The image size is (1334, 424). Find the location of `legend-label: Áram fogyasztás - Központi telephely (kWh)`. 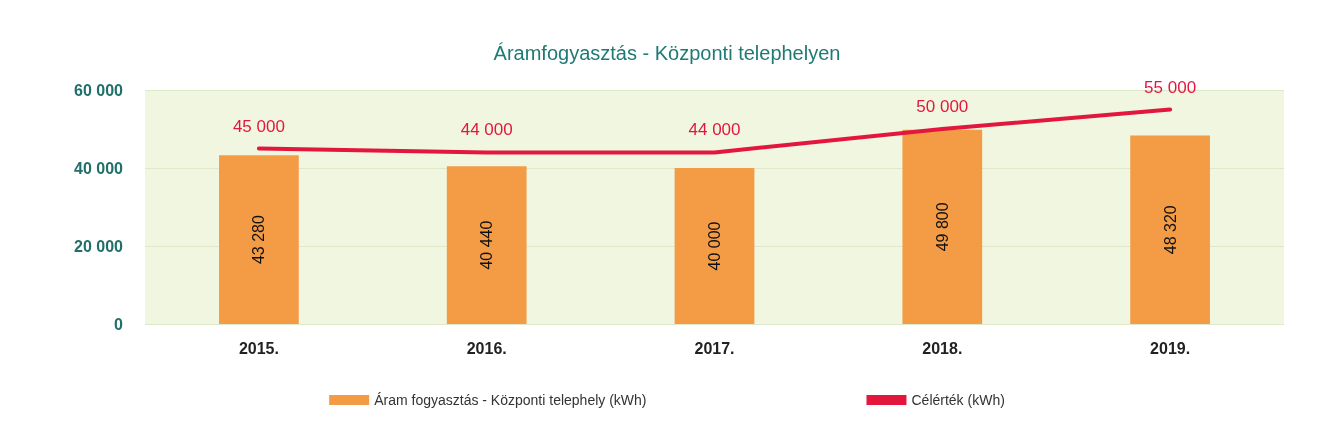

legend-label: Áram fogyasztás - Központi telephely (kWh) is located at coordinates (510, 400).